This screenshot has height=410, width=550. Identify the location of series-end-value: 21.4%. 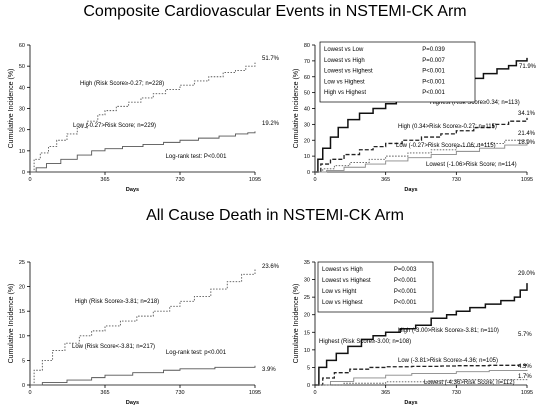
(527, 134).